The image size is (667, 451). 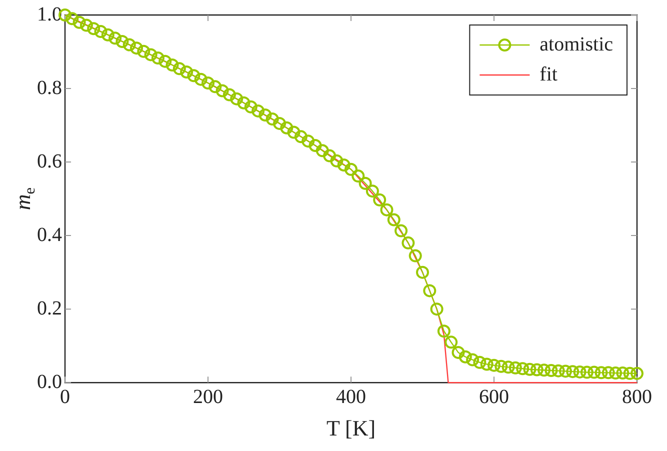 I want to click on y-tick-label: 0.8, so click(x=49, y=87).